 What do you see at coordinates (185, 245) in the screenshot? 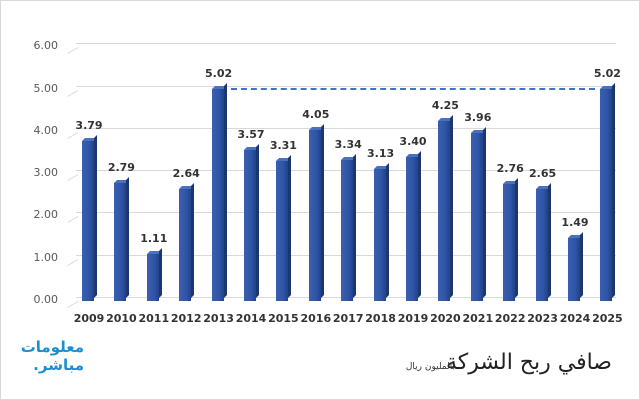
I see `bar-2012` at bounding box center [185, 245].